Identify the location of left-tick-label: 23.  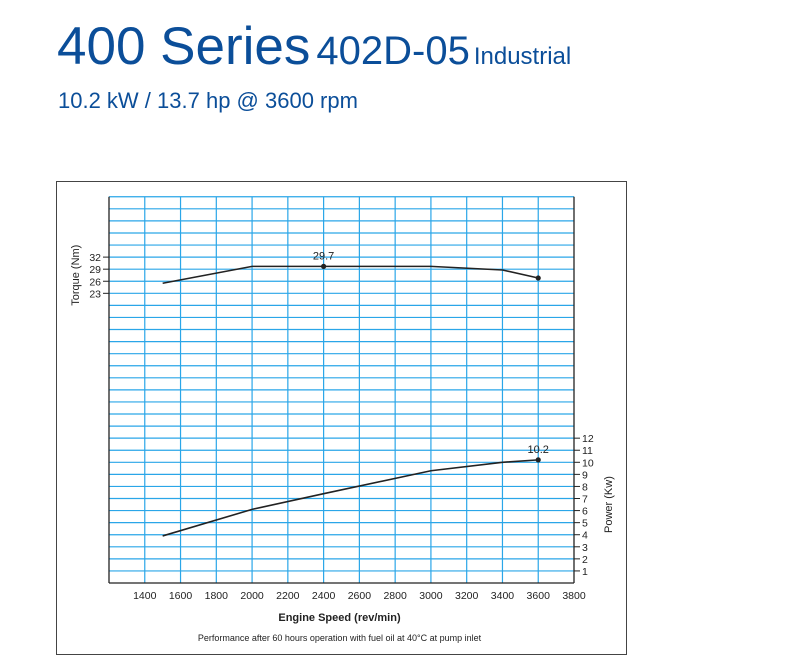
(95, 294).